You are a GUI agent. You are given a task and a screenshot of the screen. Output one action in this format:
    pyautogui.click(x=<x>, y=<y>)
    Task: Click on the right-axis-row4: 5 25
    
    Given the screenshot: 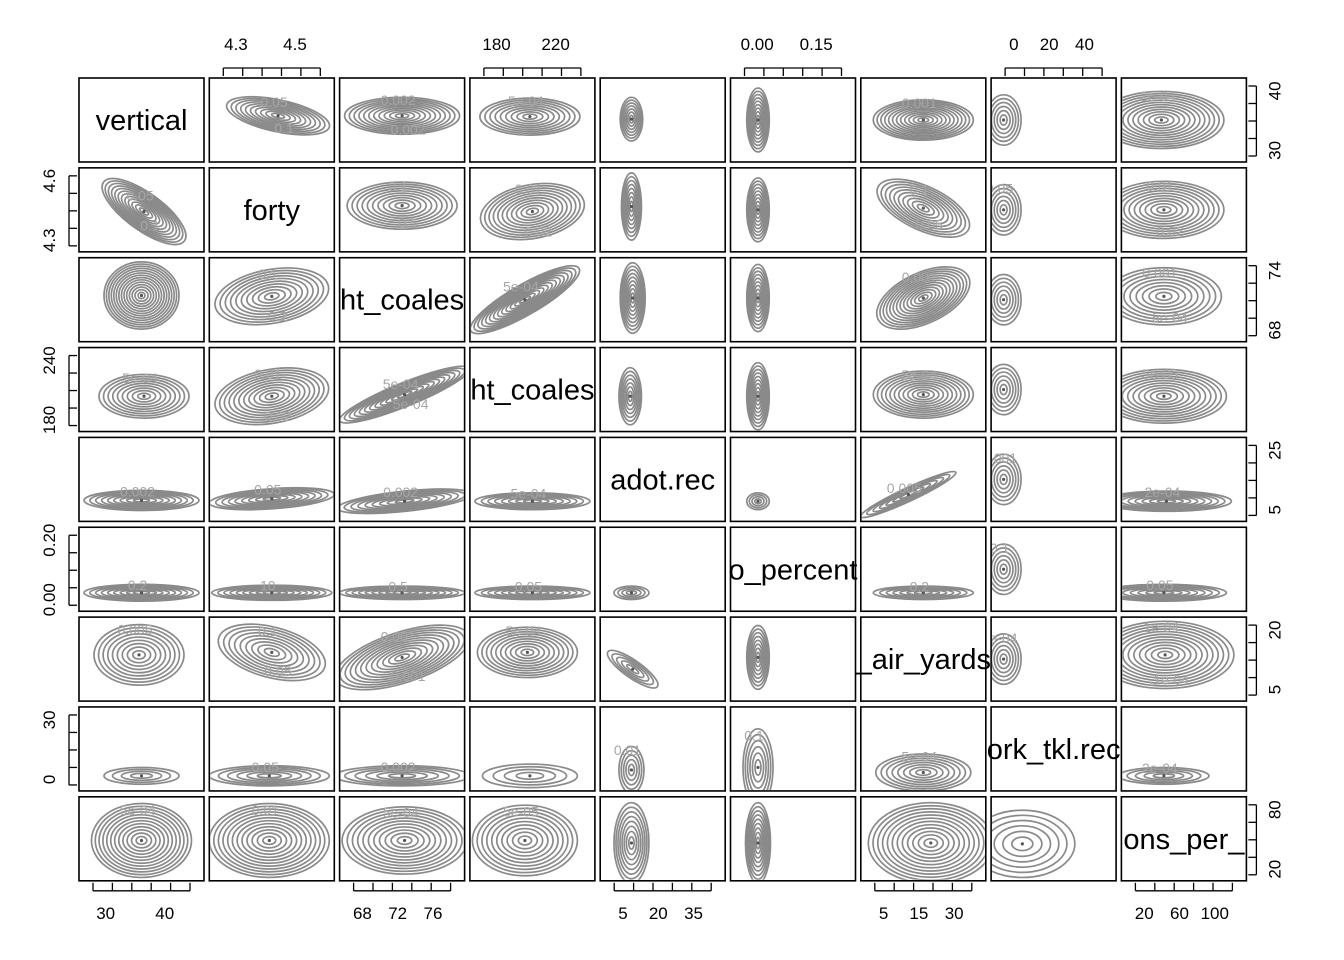 What is the action you would take?
    pyautogui.click(x=1266, y=479)
    